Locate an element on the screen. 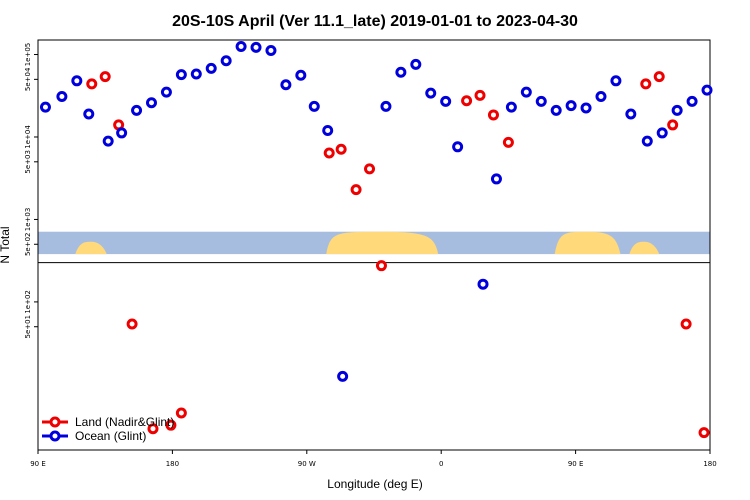 The width and height of the screenshot is (750, 500). y-tick-label: 1e+05 is located at coordinates (28, 55).